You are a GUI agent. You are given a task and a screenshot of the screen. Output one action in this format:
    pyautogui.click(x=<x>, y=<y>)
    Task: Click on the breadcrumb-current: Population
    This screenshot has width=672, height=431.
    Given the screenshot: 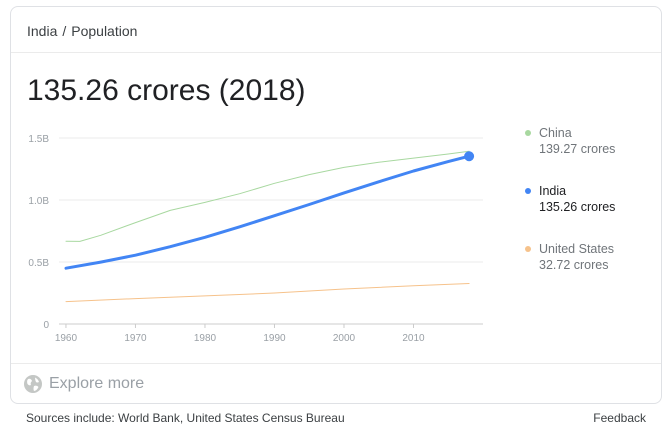 What is the action you would take?
    pyautogui.click(x=104, y=31)
    